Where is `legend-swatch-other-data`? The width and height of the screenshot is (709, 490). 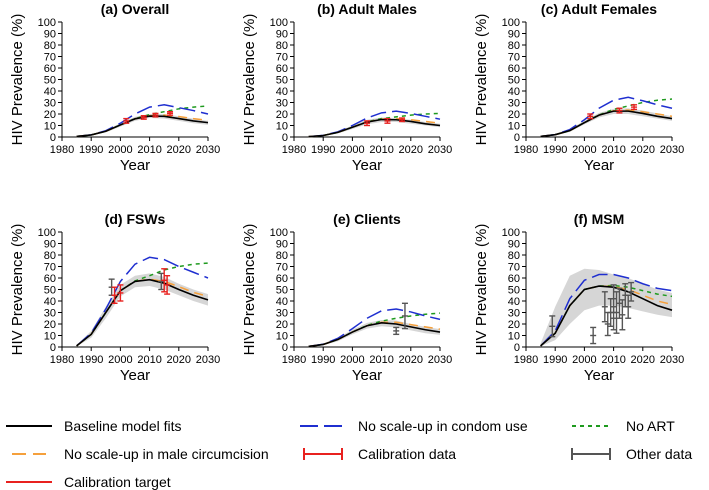
legend-swatch-other-data is located at coordinates (591, 454).